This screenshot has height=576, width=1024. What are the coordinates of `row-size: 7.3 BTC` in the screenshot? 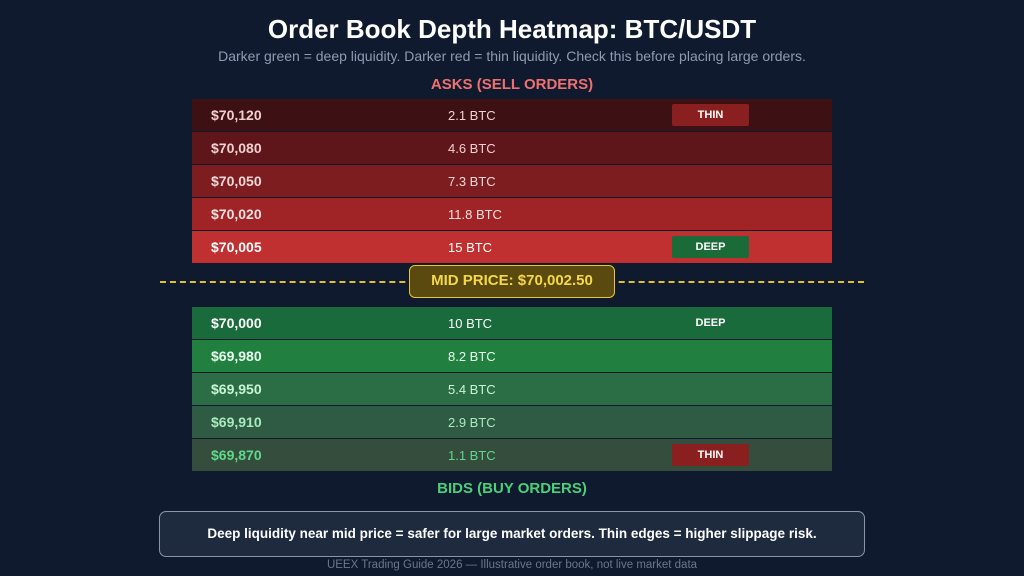 It's located at (472, 181).